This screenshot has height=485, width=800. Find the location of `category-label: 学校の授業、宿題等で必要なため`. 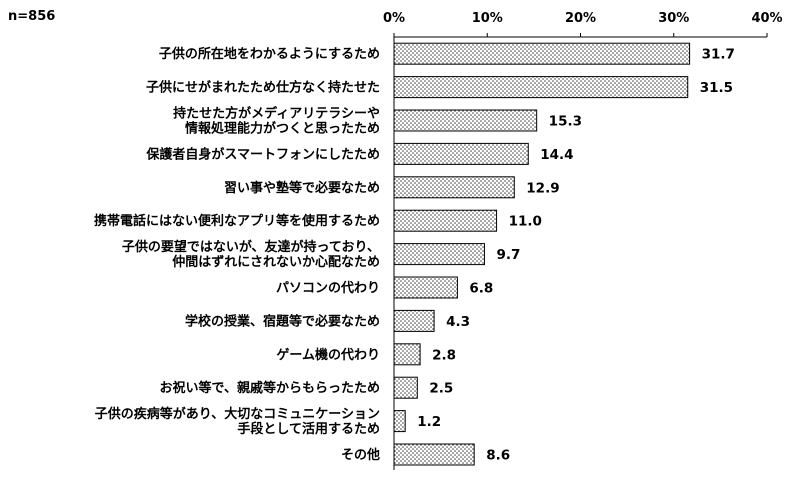

category-label: 学校の授業、宿題等で必要なため is located at coordinates (282, 321).